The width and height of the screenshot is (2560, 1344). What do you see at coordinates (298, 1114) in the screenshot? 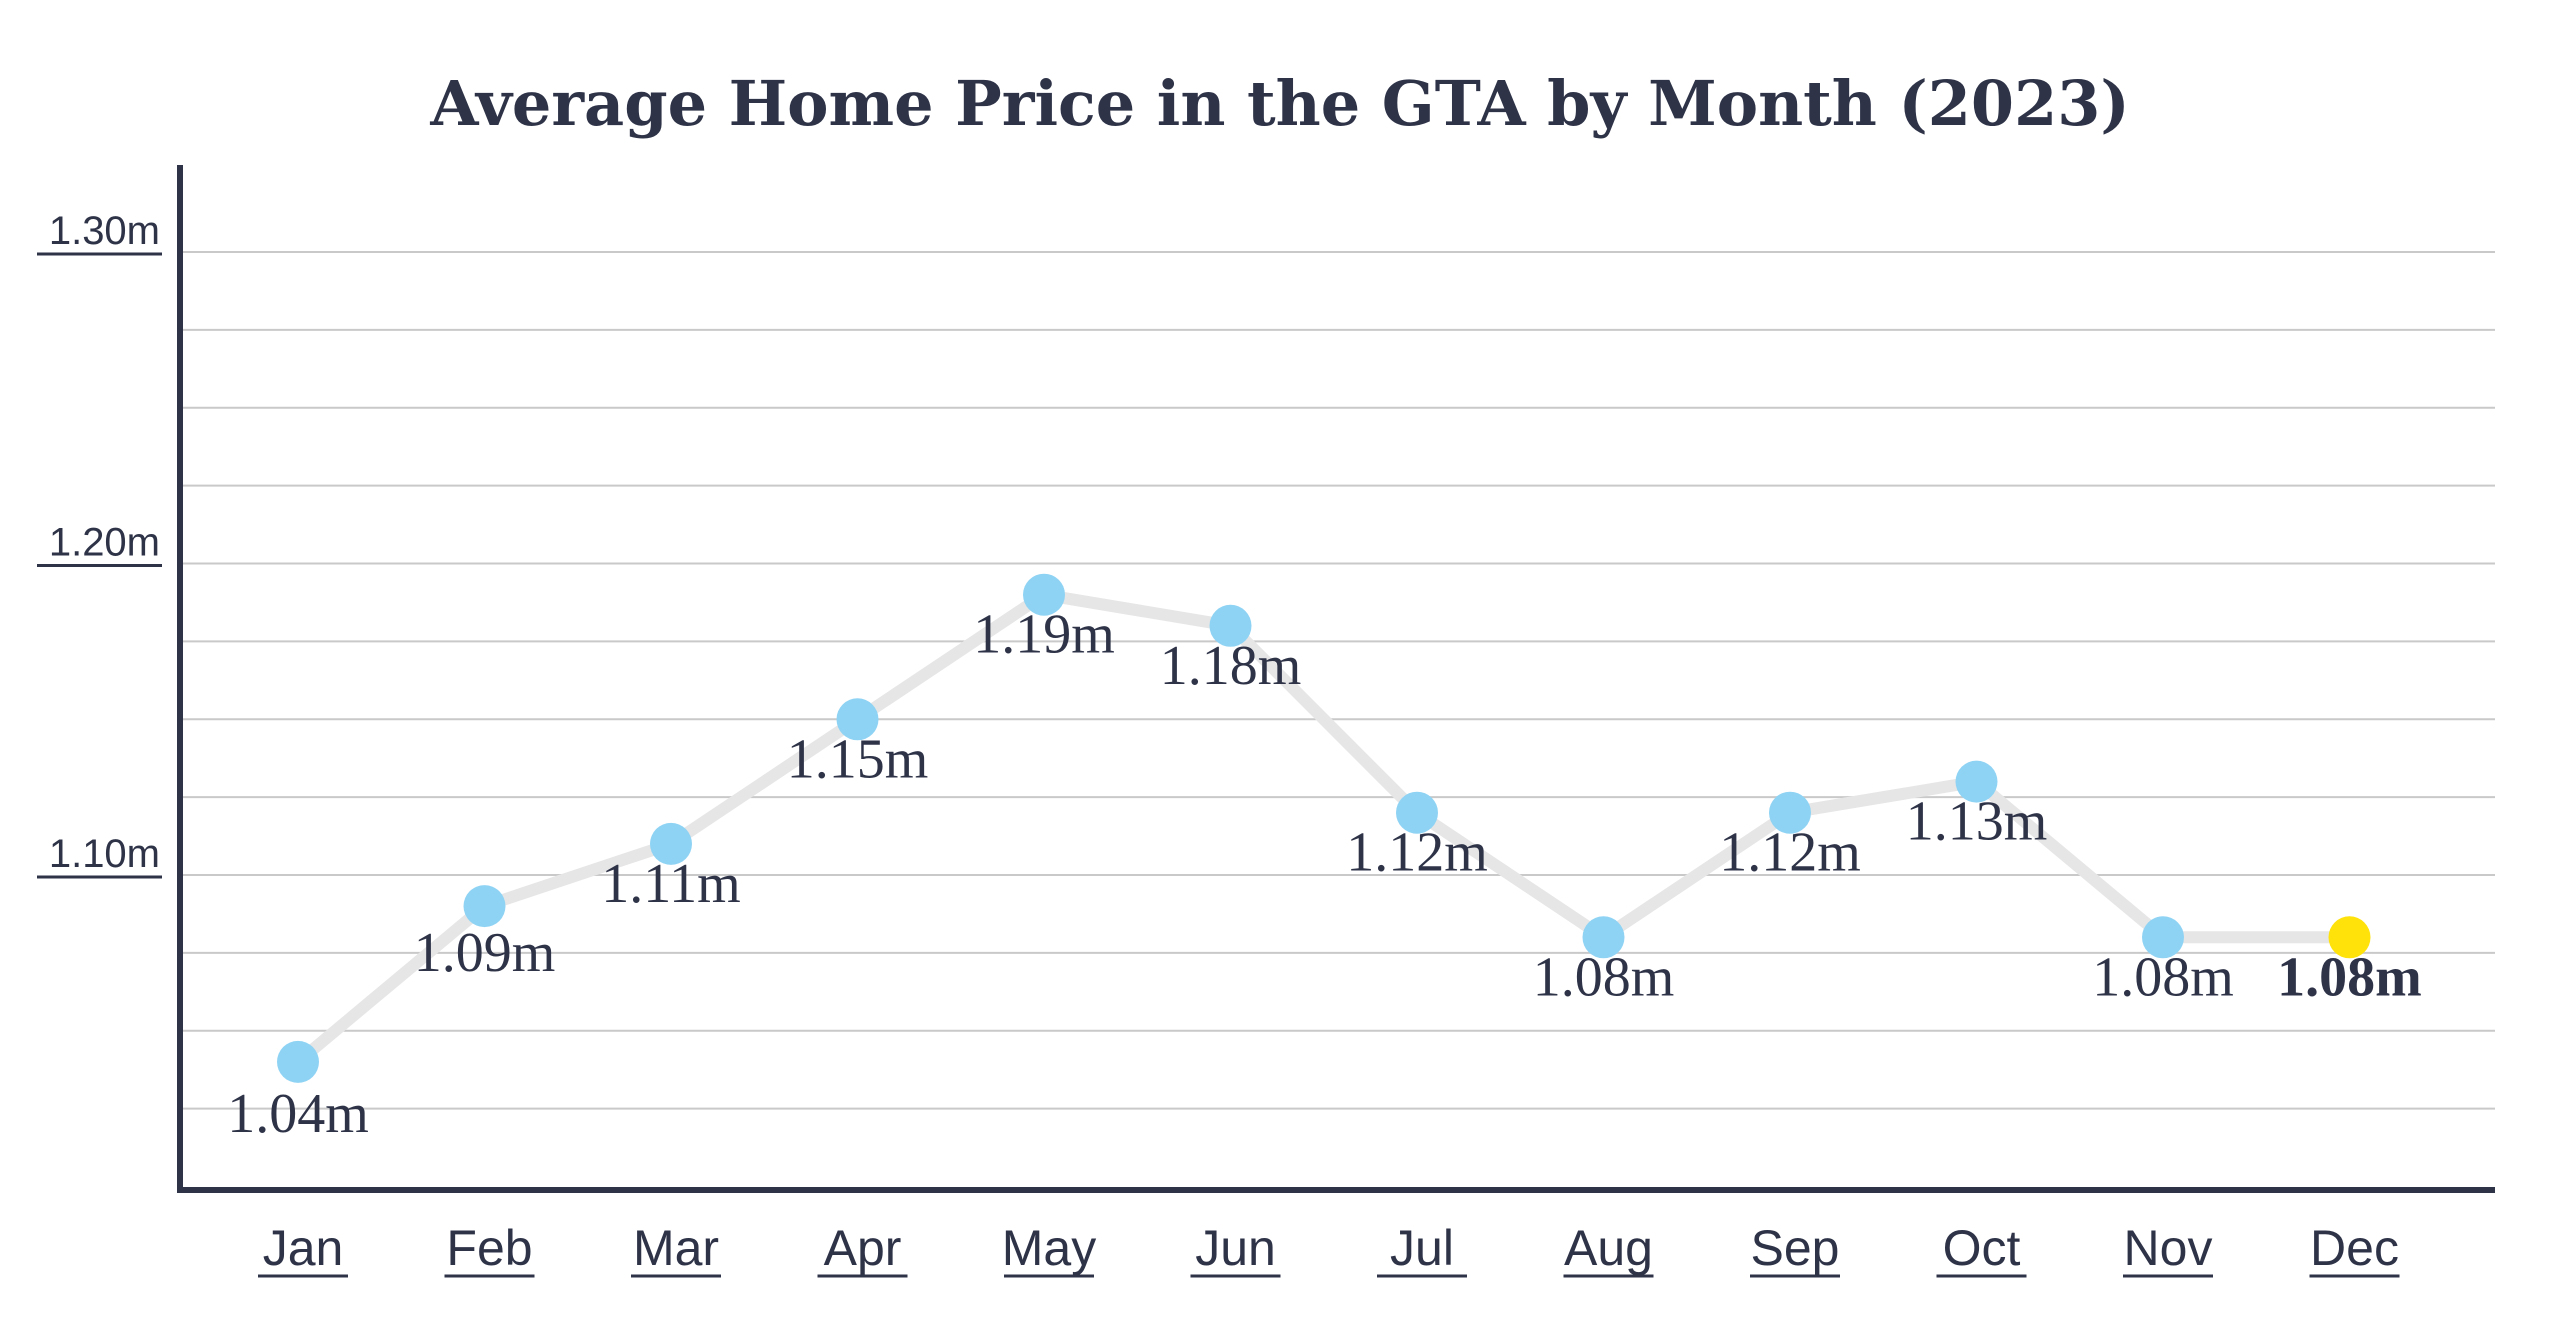
I see `data-label: 1.04m` at bounding box center [298, 1114].